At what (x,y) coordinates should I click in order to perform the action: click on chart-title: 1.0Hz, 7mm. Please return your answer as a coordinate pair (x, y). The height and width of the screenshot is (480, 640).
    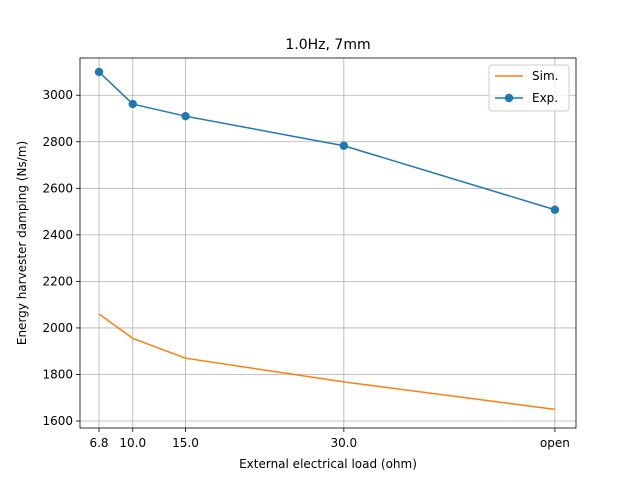
    Looking at the image, I should click on (327, 45).